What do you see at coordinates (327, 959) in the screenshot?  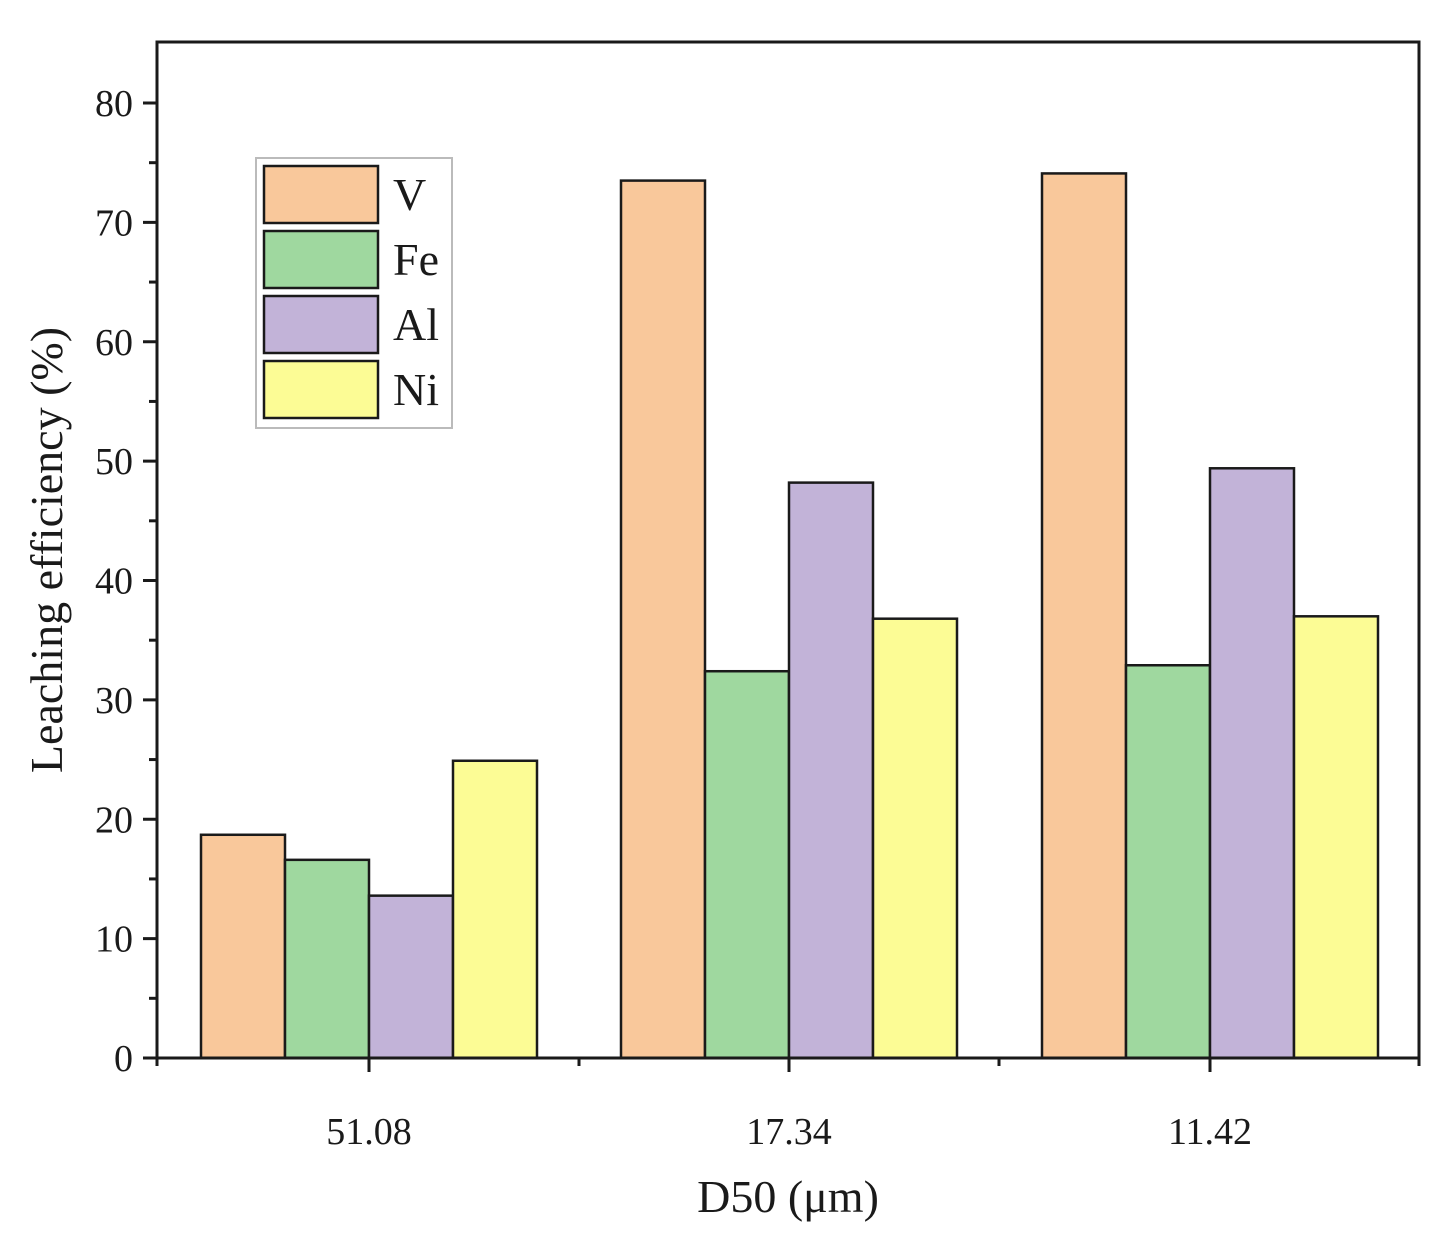 I see `bar-fe-51.08` at bounding box center [327, 959].